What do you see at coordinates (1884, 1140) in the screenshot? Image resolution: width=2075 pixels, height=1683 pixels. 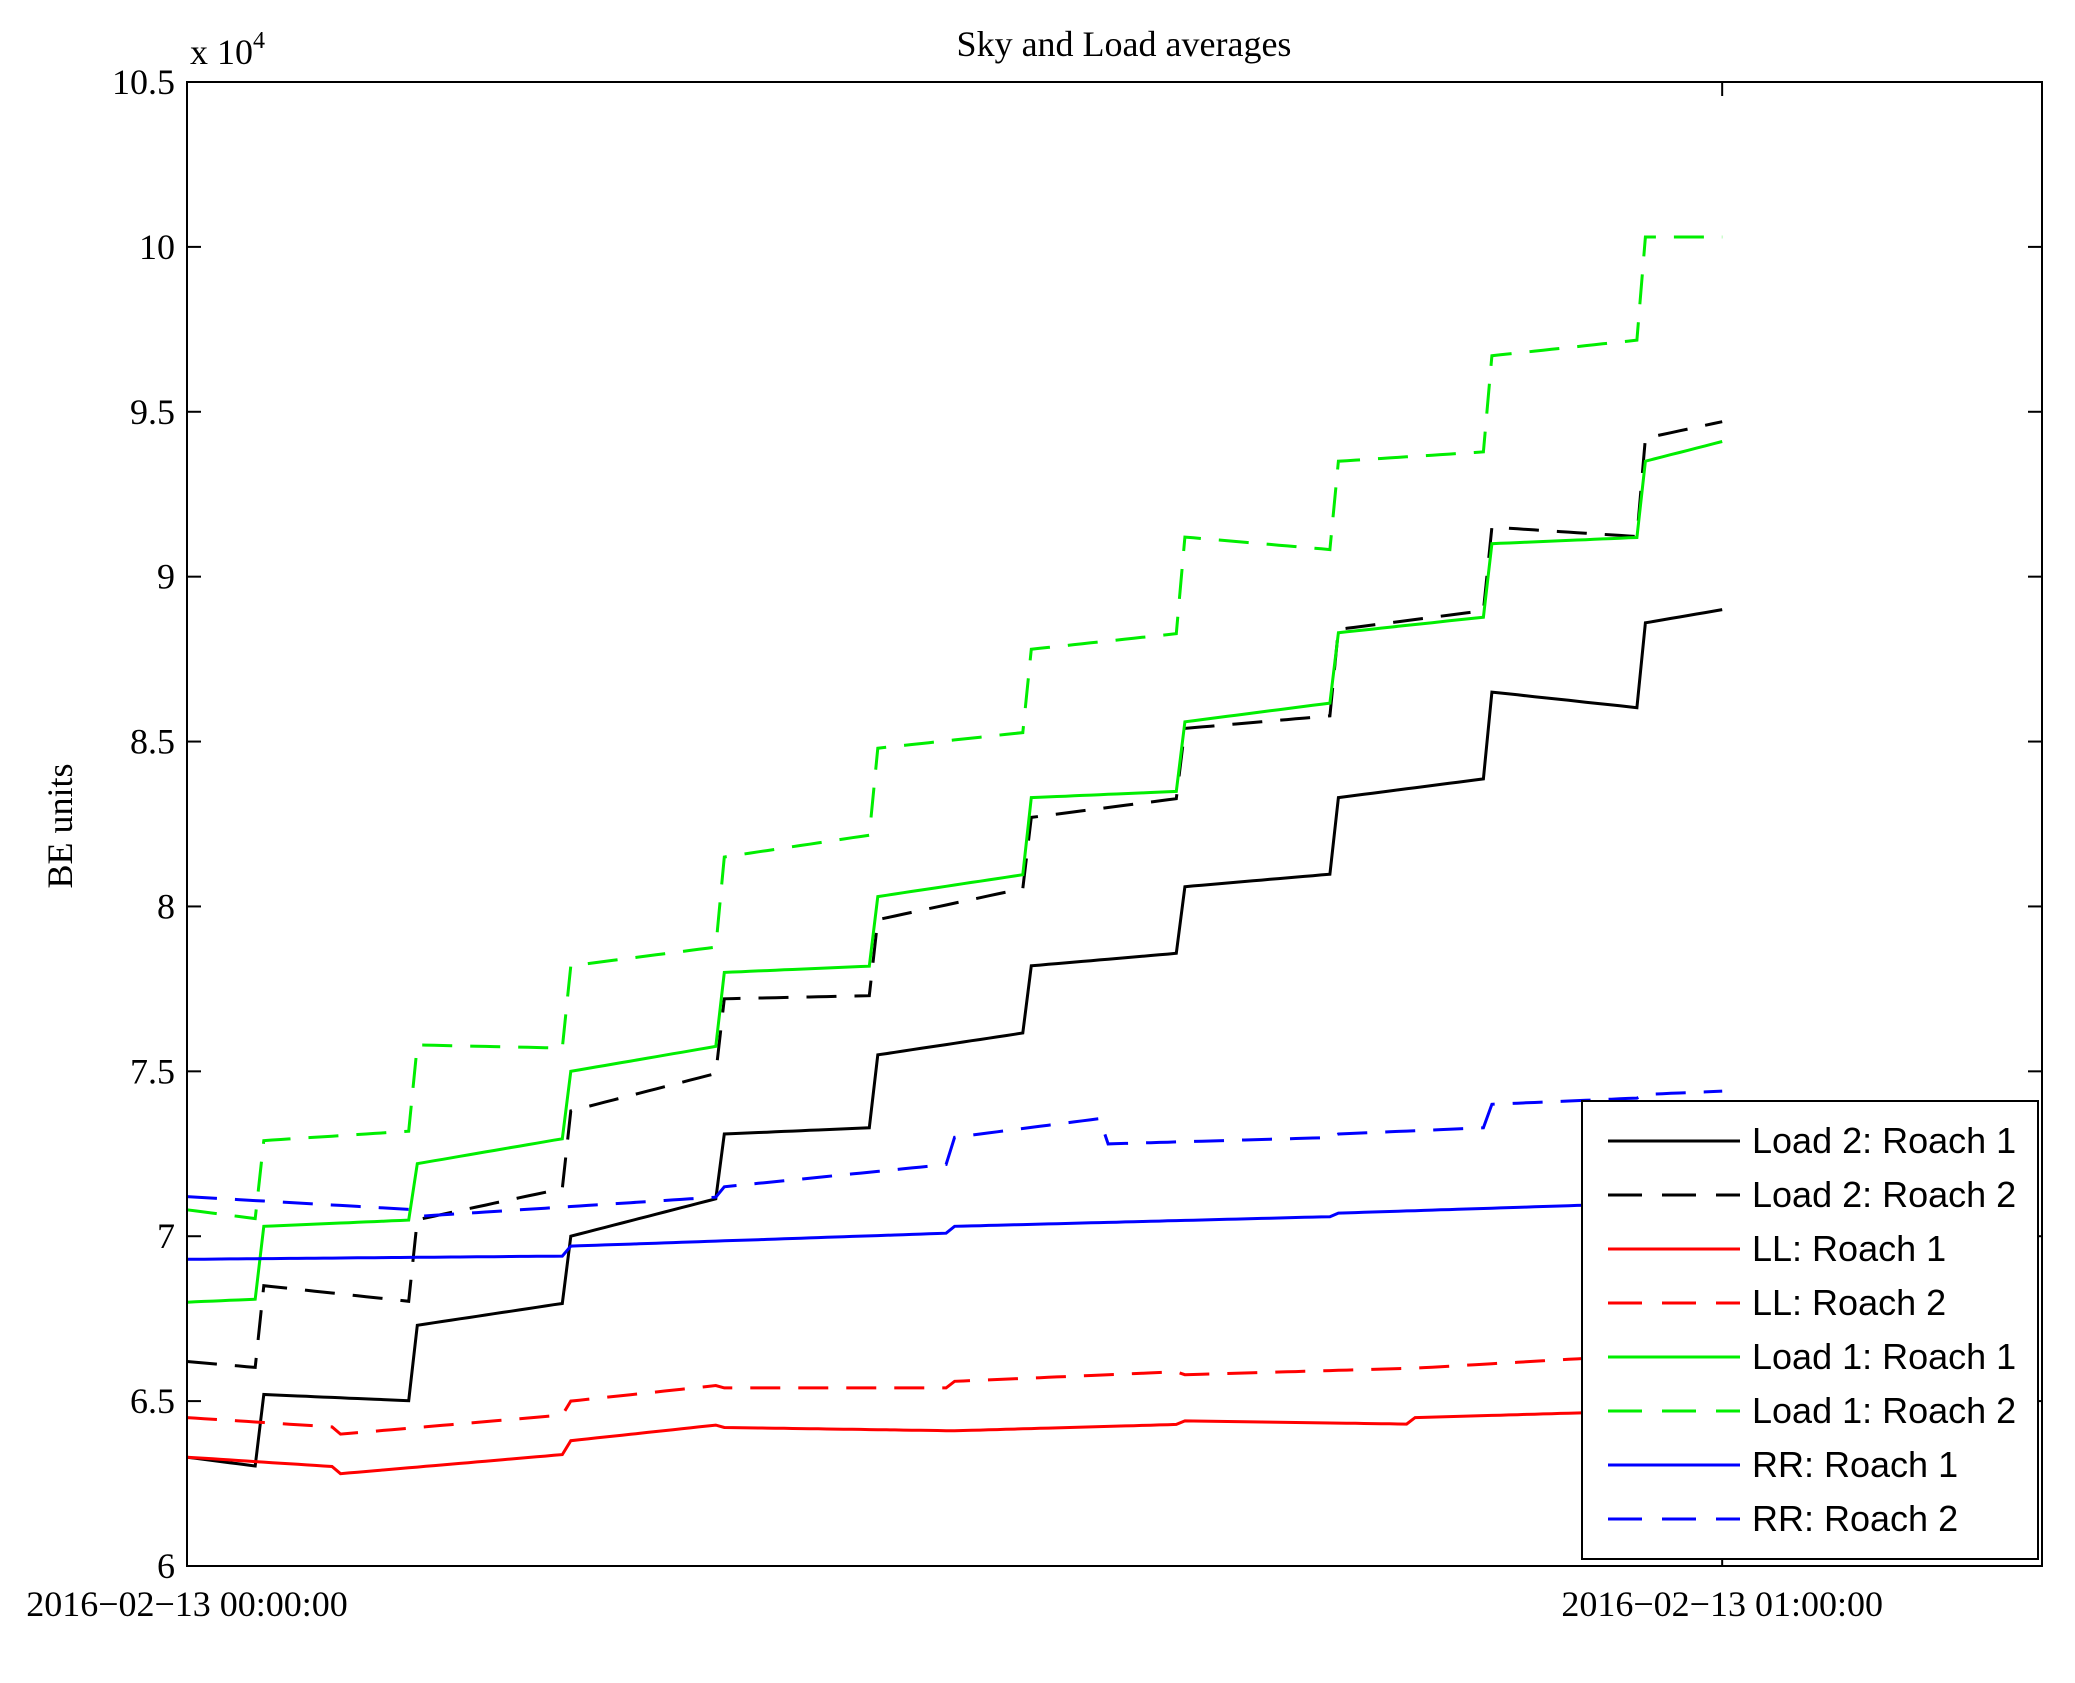 I see `legend-label: Load 2: Roach 1` at bounding box center [1884, 1140].